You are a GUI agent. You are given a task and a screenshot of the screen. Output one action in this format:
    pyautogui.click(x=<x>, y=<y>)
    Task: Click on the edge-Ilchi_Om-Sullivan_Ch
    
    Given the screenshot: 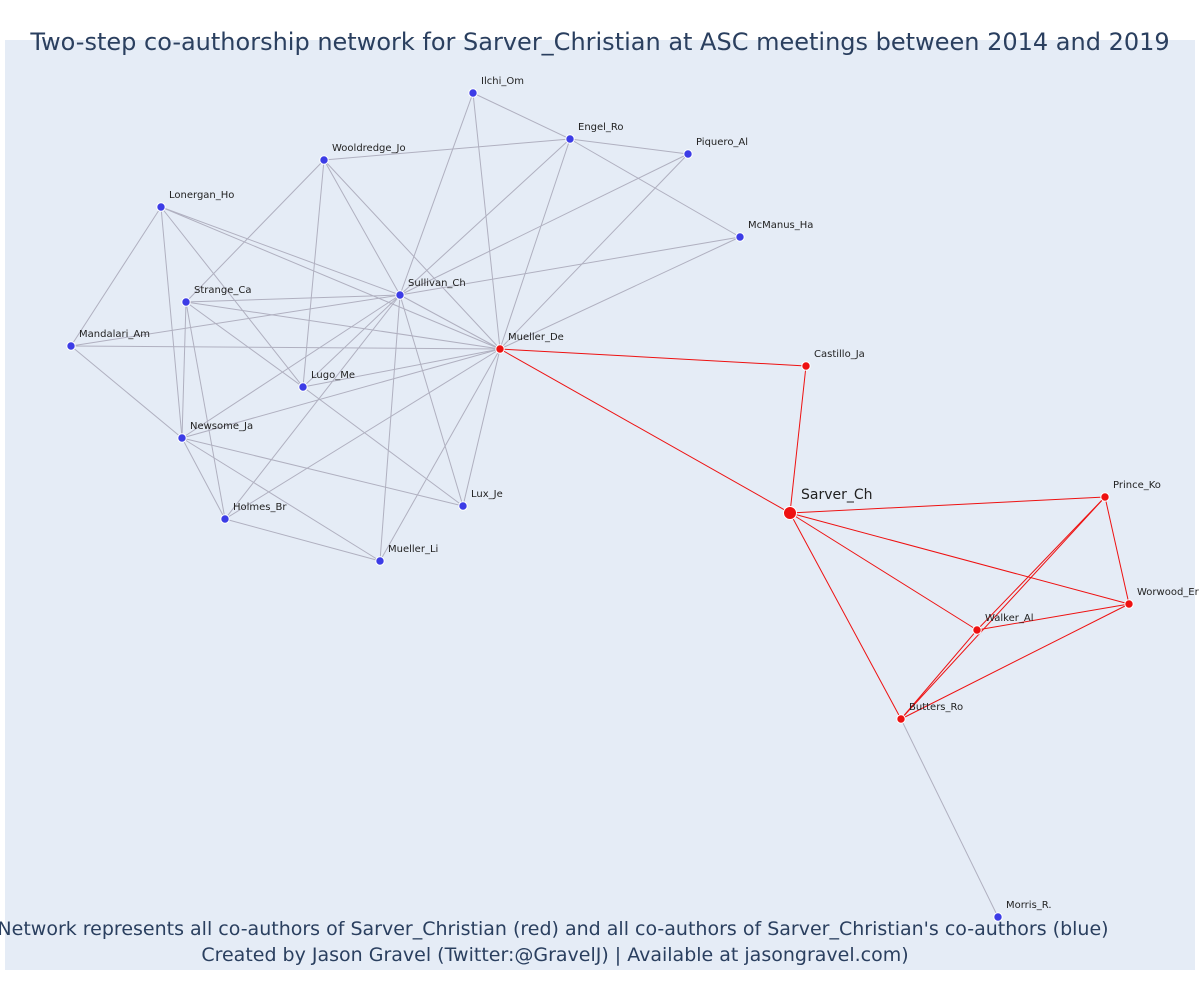 What is the action you would take?
    pyautogui.click(x=436, y=194)
    